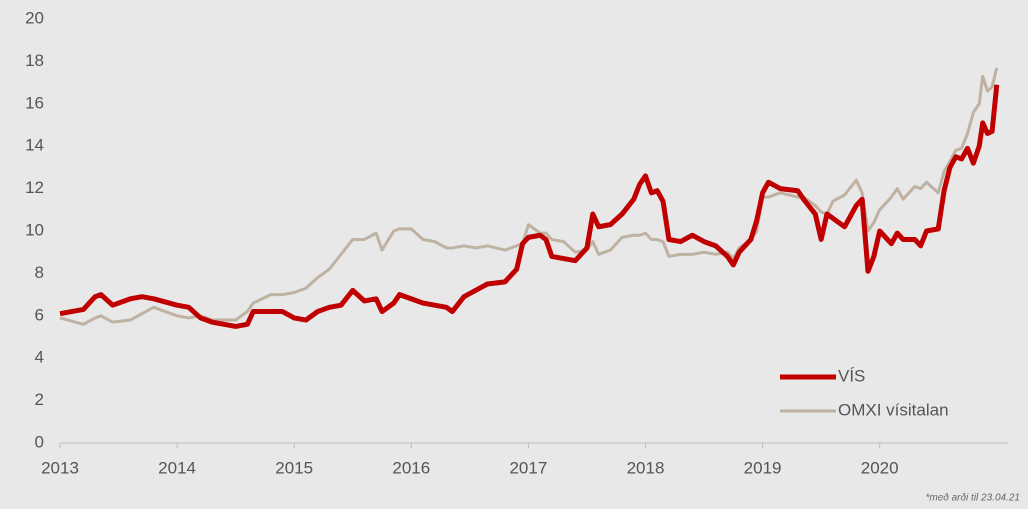  What do you see at coordinates (60, 467) in the screenshot?
I see `x-tick-label: 2013` at bounding box center [60, 467].